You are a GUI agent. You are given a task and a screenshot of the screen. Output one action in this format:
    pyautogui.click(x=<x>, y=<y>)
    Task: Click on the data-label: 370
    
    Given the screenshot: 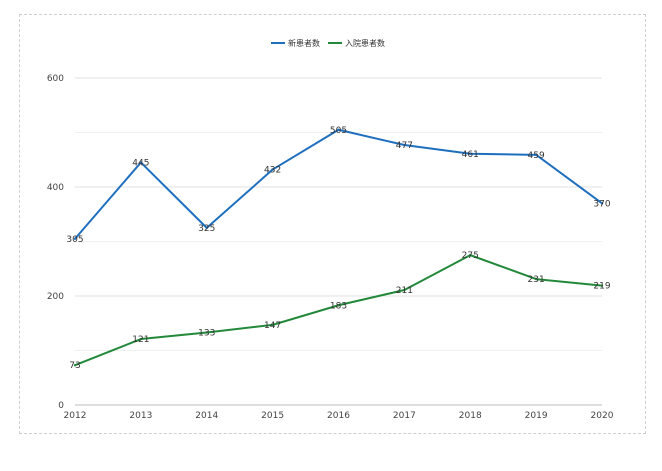 What is the action you would take?
    pyautogui.click(x=601, y=204)
    